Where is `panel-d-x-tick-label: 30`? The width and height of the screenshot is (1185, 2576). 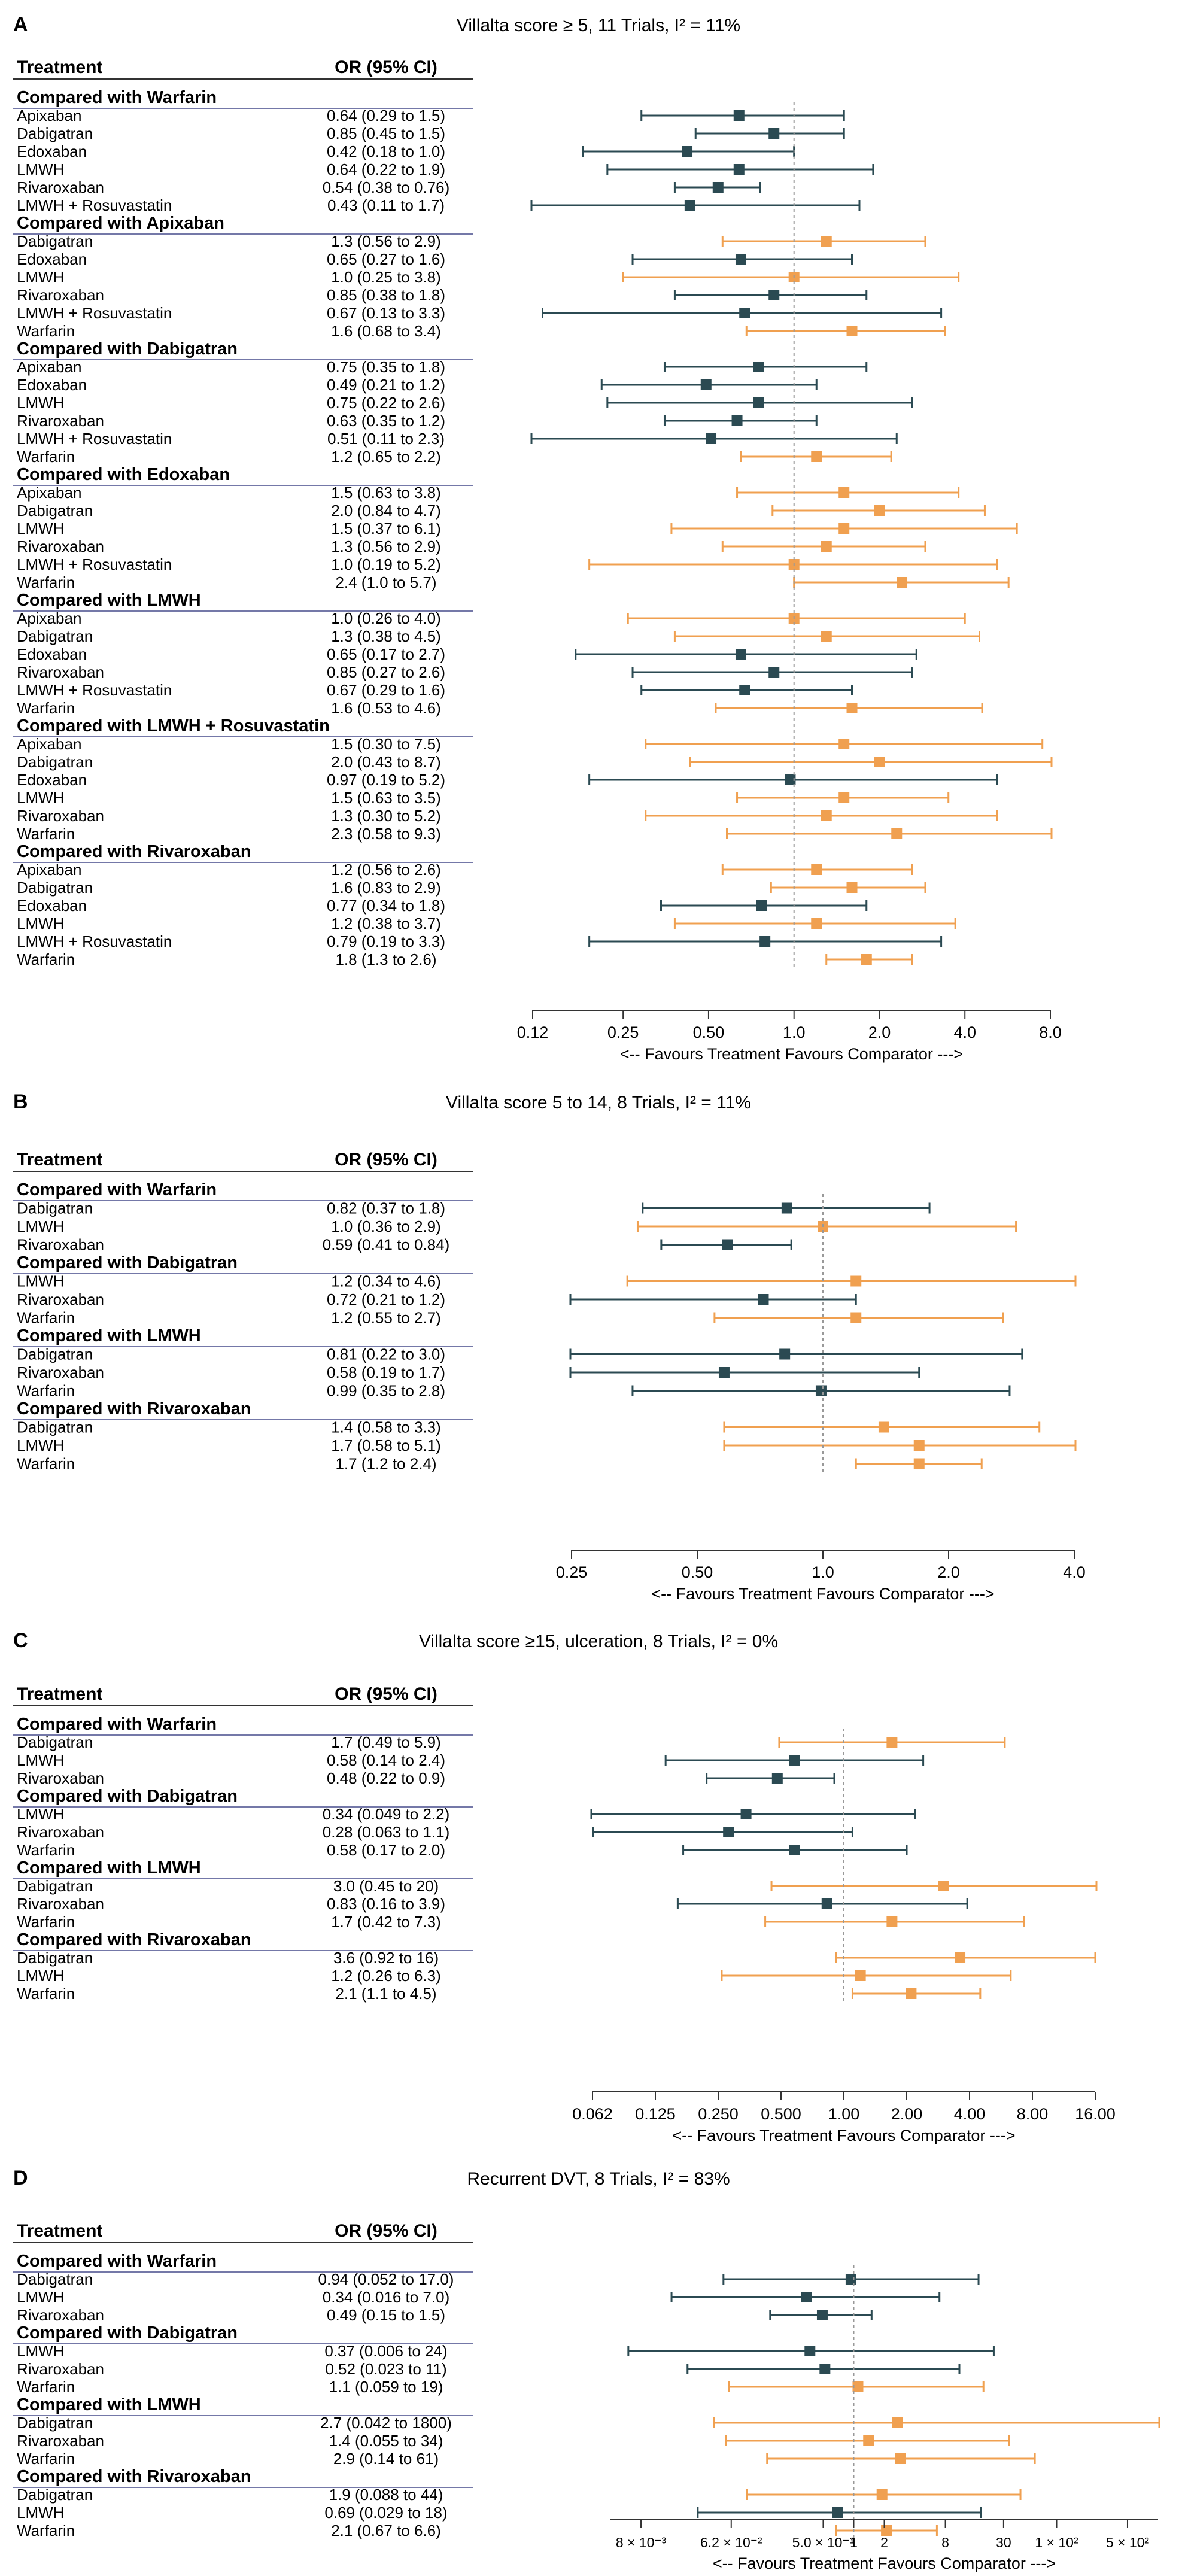
panel-d-x-tick-label: 30 is located at coordinates (1003, 2542).